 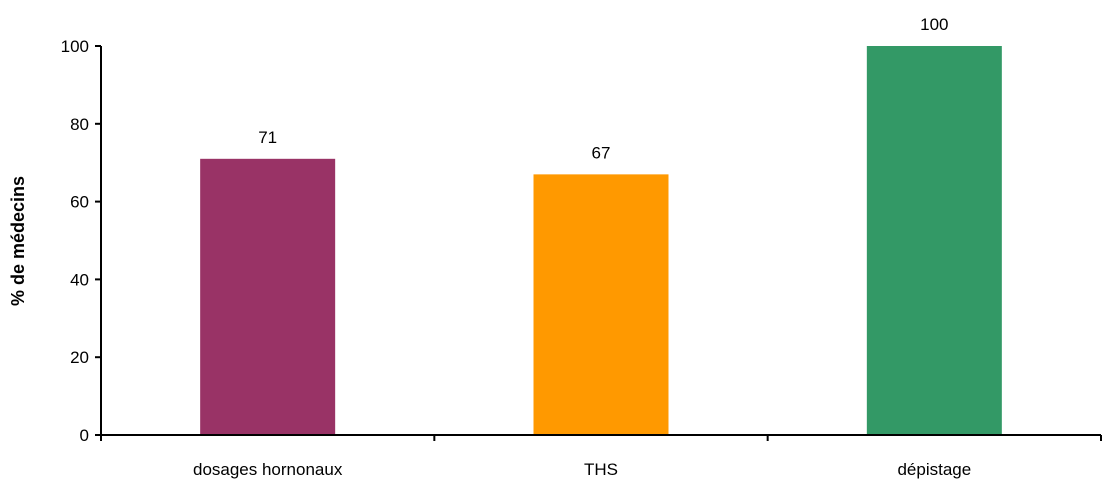 I want to click on y-tick-label-0: 0, so click(x=84, y=435).